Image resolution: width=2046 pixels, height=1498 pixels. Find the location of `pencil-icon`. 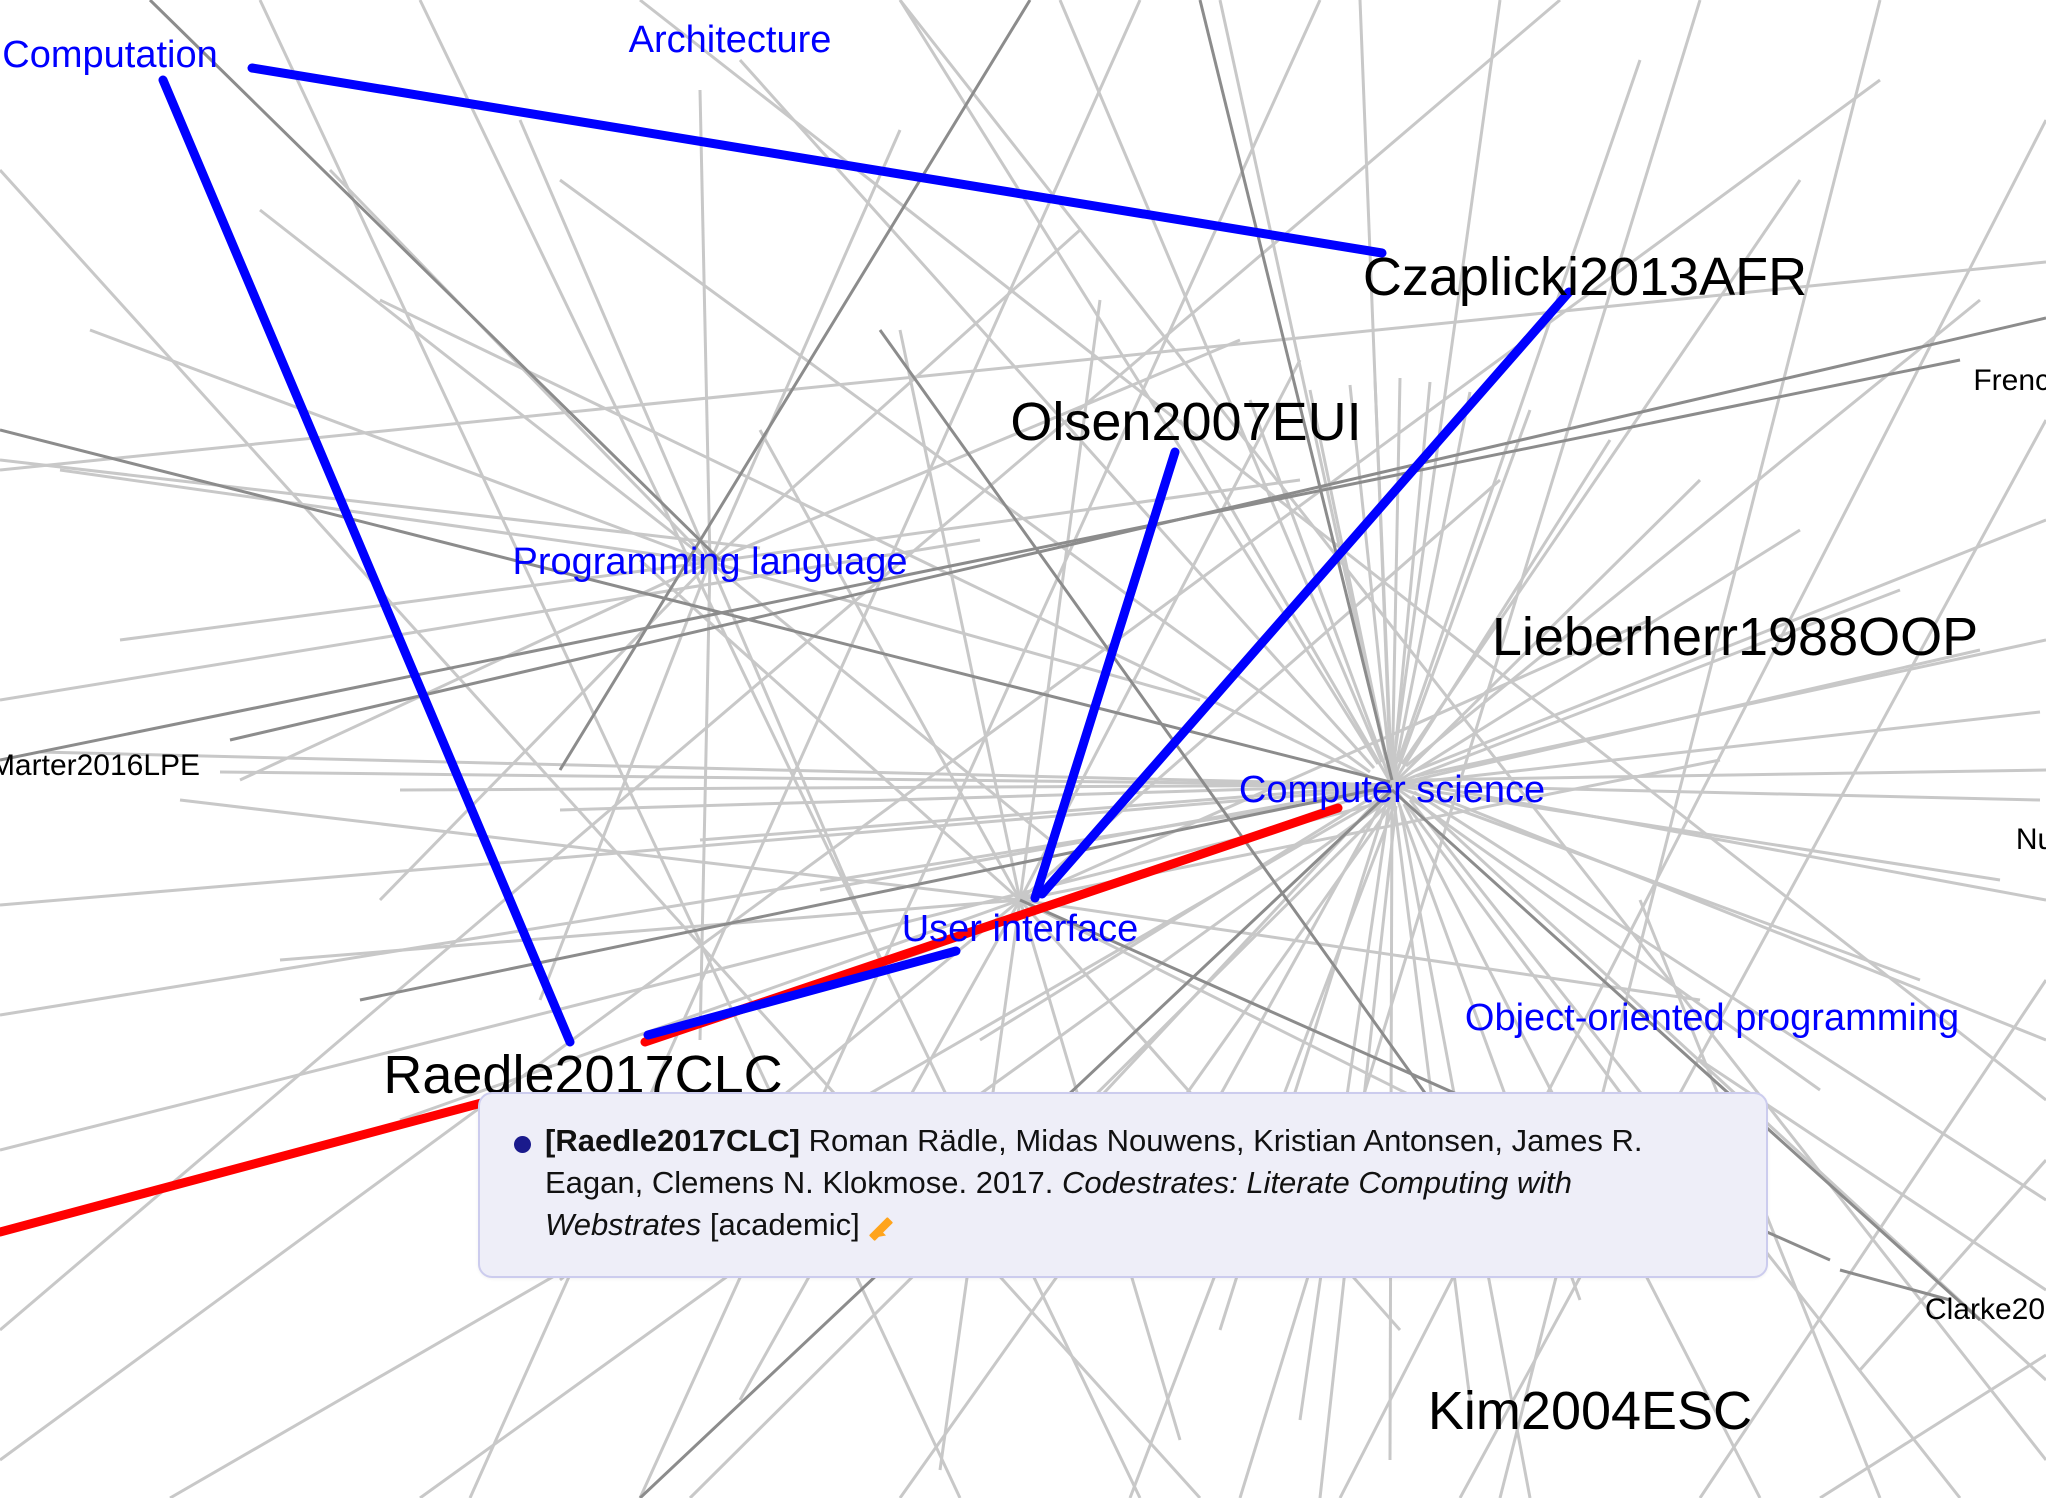

pencil-icon is located at coordinates (887, 1226).